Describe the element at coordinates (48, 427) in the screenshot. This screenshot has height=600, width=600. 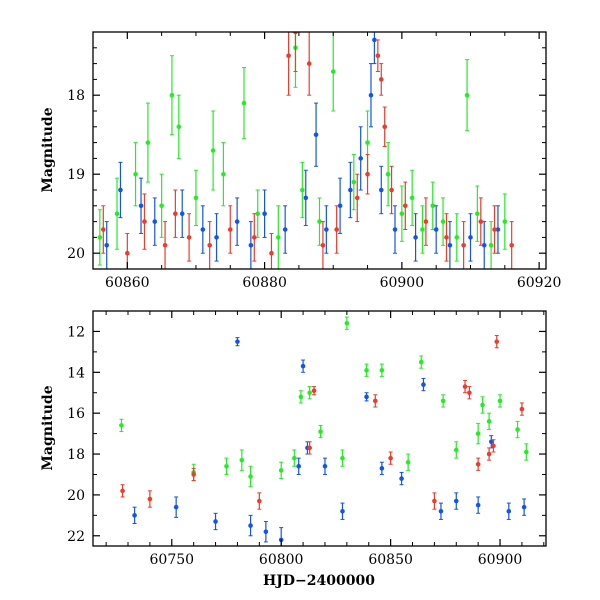
I see `bottom-y-axis-label: Magnitude` at that location.